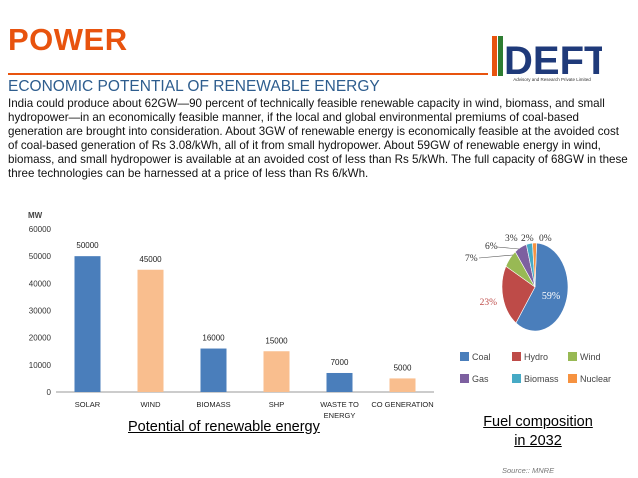 Image resolution: width=638 pixels, height=478 pixels. What do you see at coordinates (491, 247) in the screenshot?
I see `pie-data-label: 6%` at bounding box center [491, 247].